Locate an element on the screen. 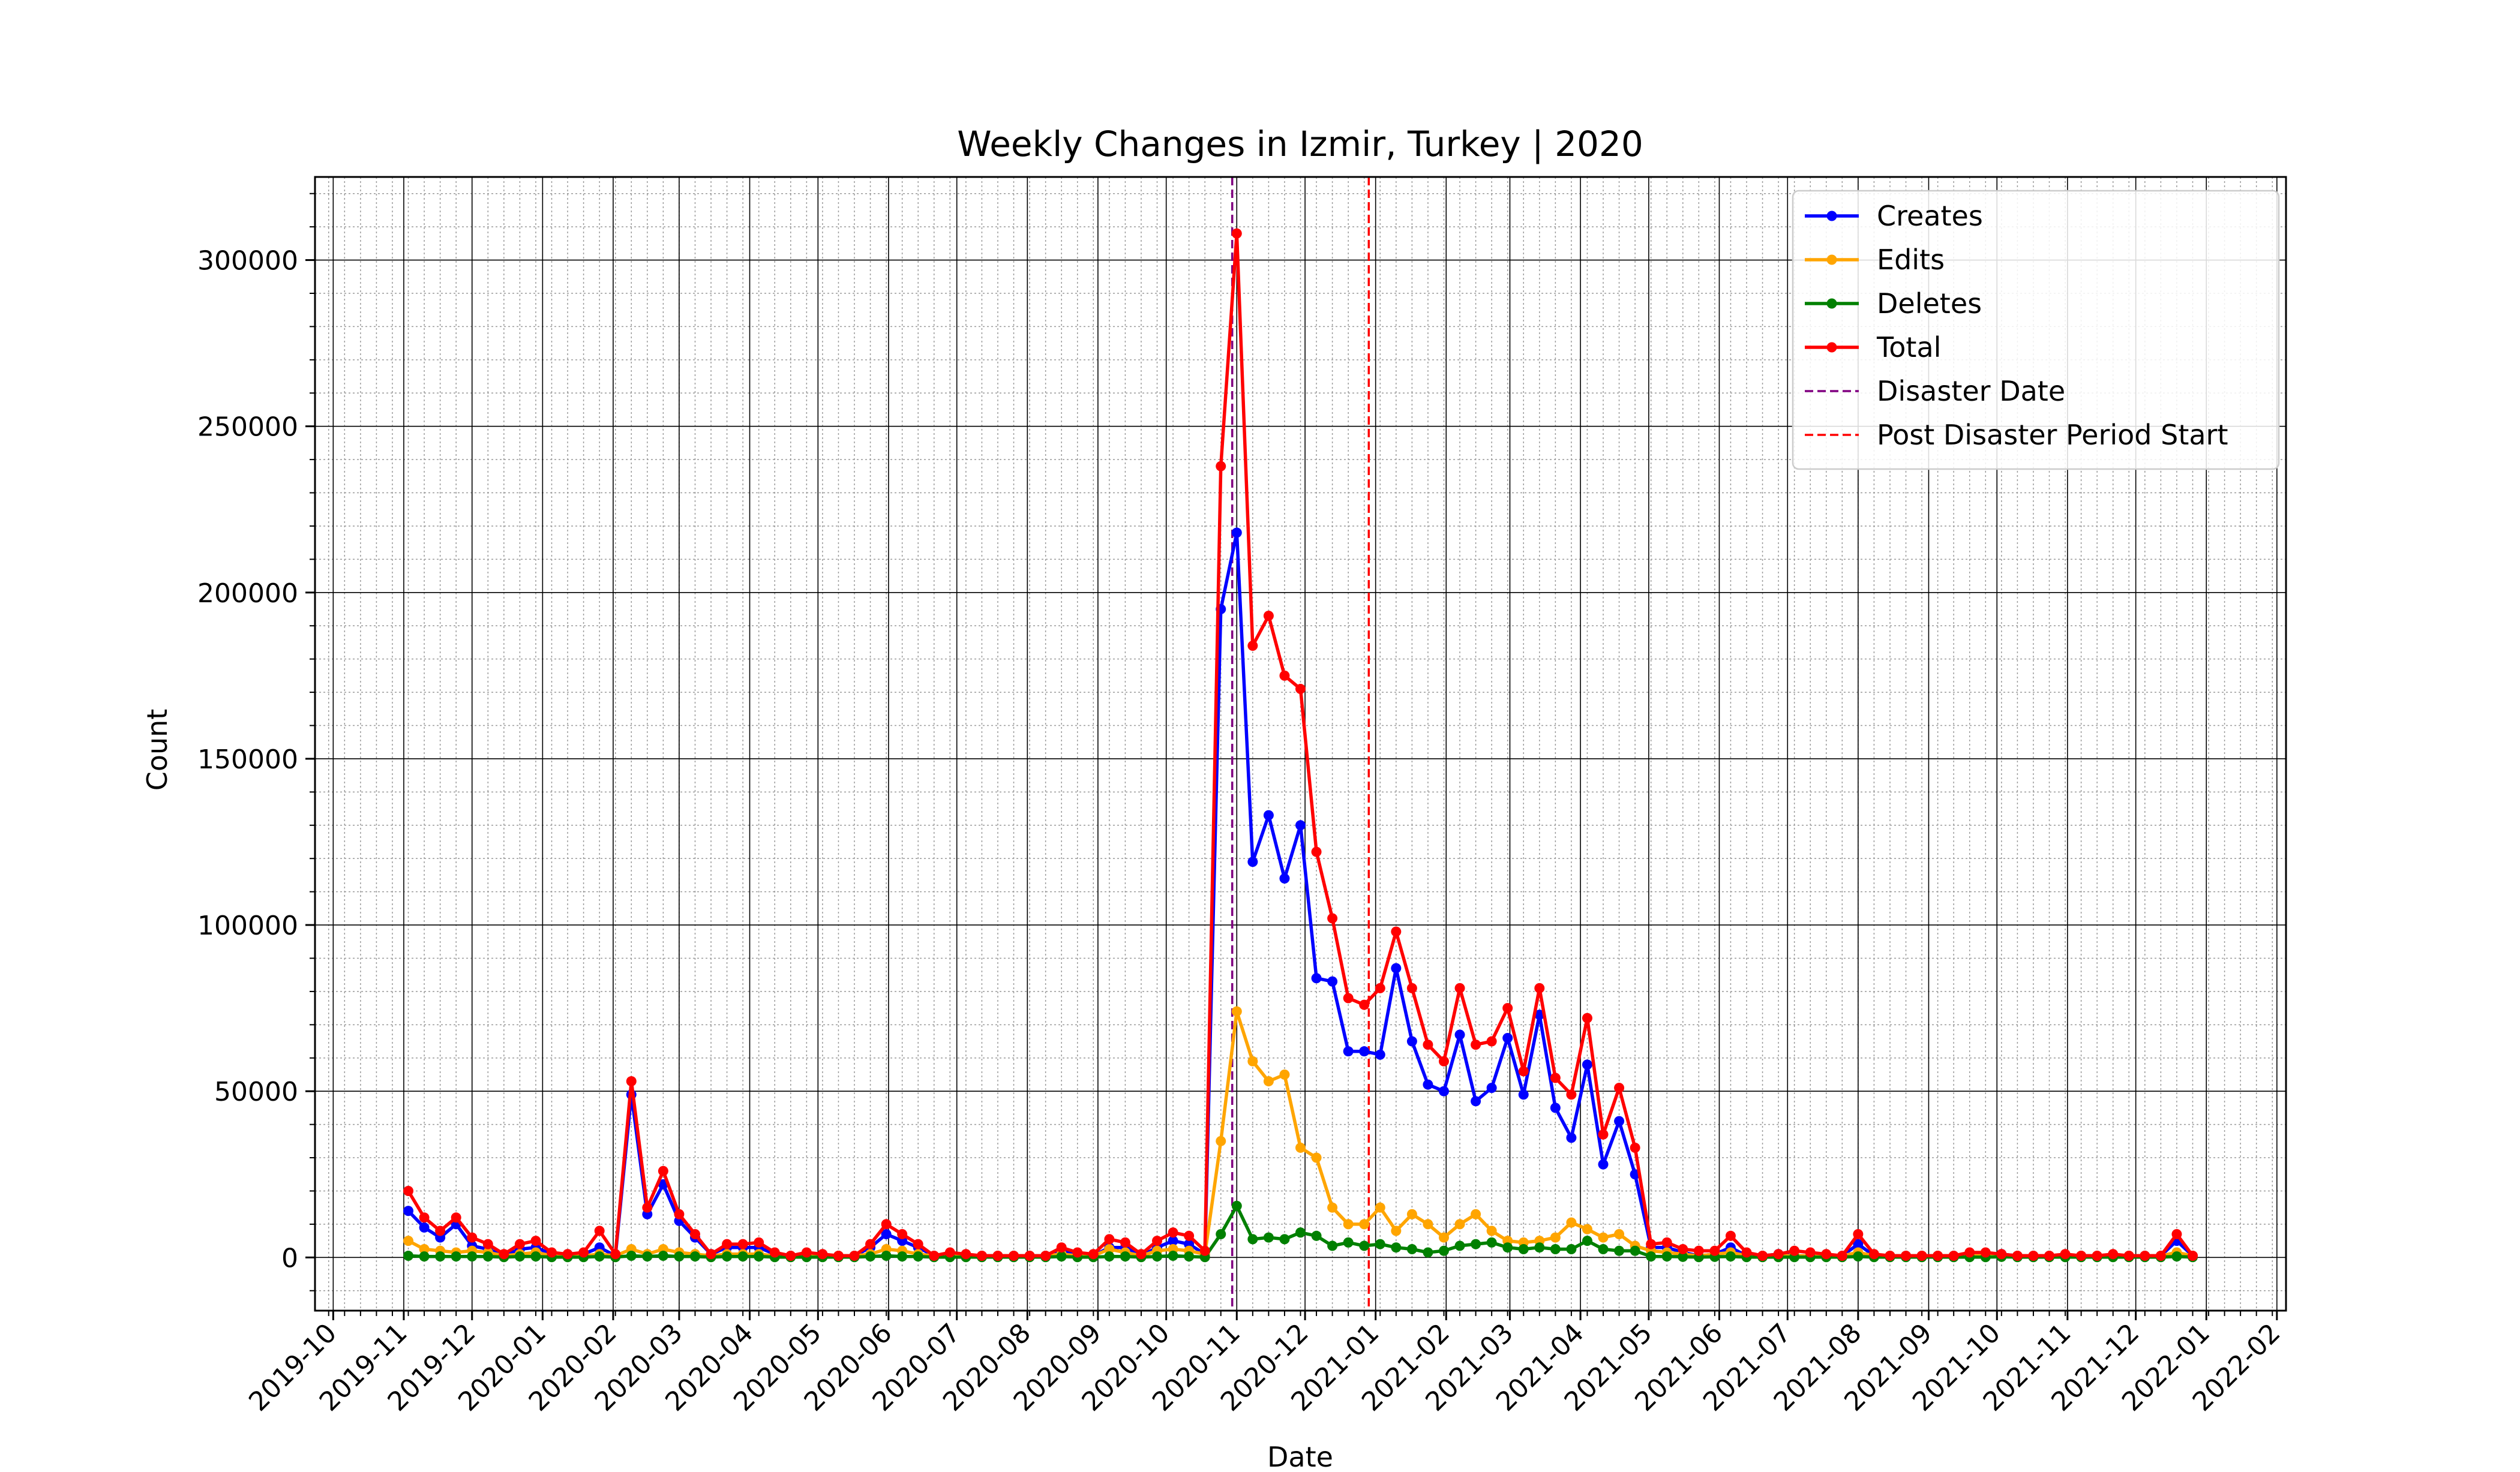  legend-marker-total is located at coordinates (1831, 347).